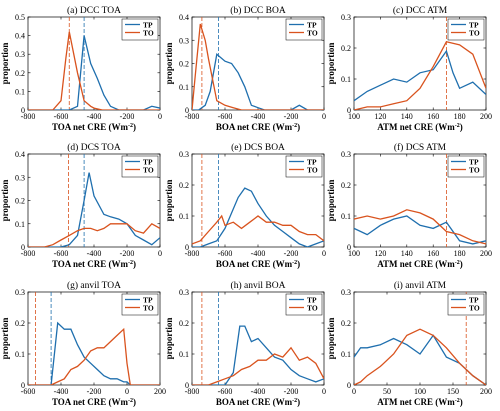 This screenshot has height=411, width=500. What do you see at coordinates (20, 36) in the screenshot?
I see `y-tick-label: 0.4` at bounding box center [20, 36].